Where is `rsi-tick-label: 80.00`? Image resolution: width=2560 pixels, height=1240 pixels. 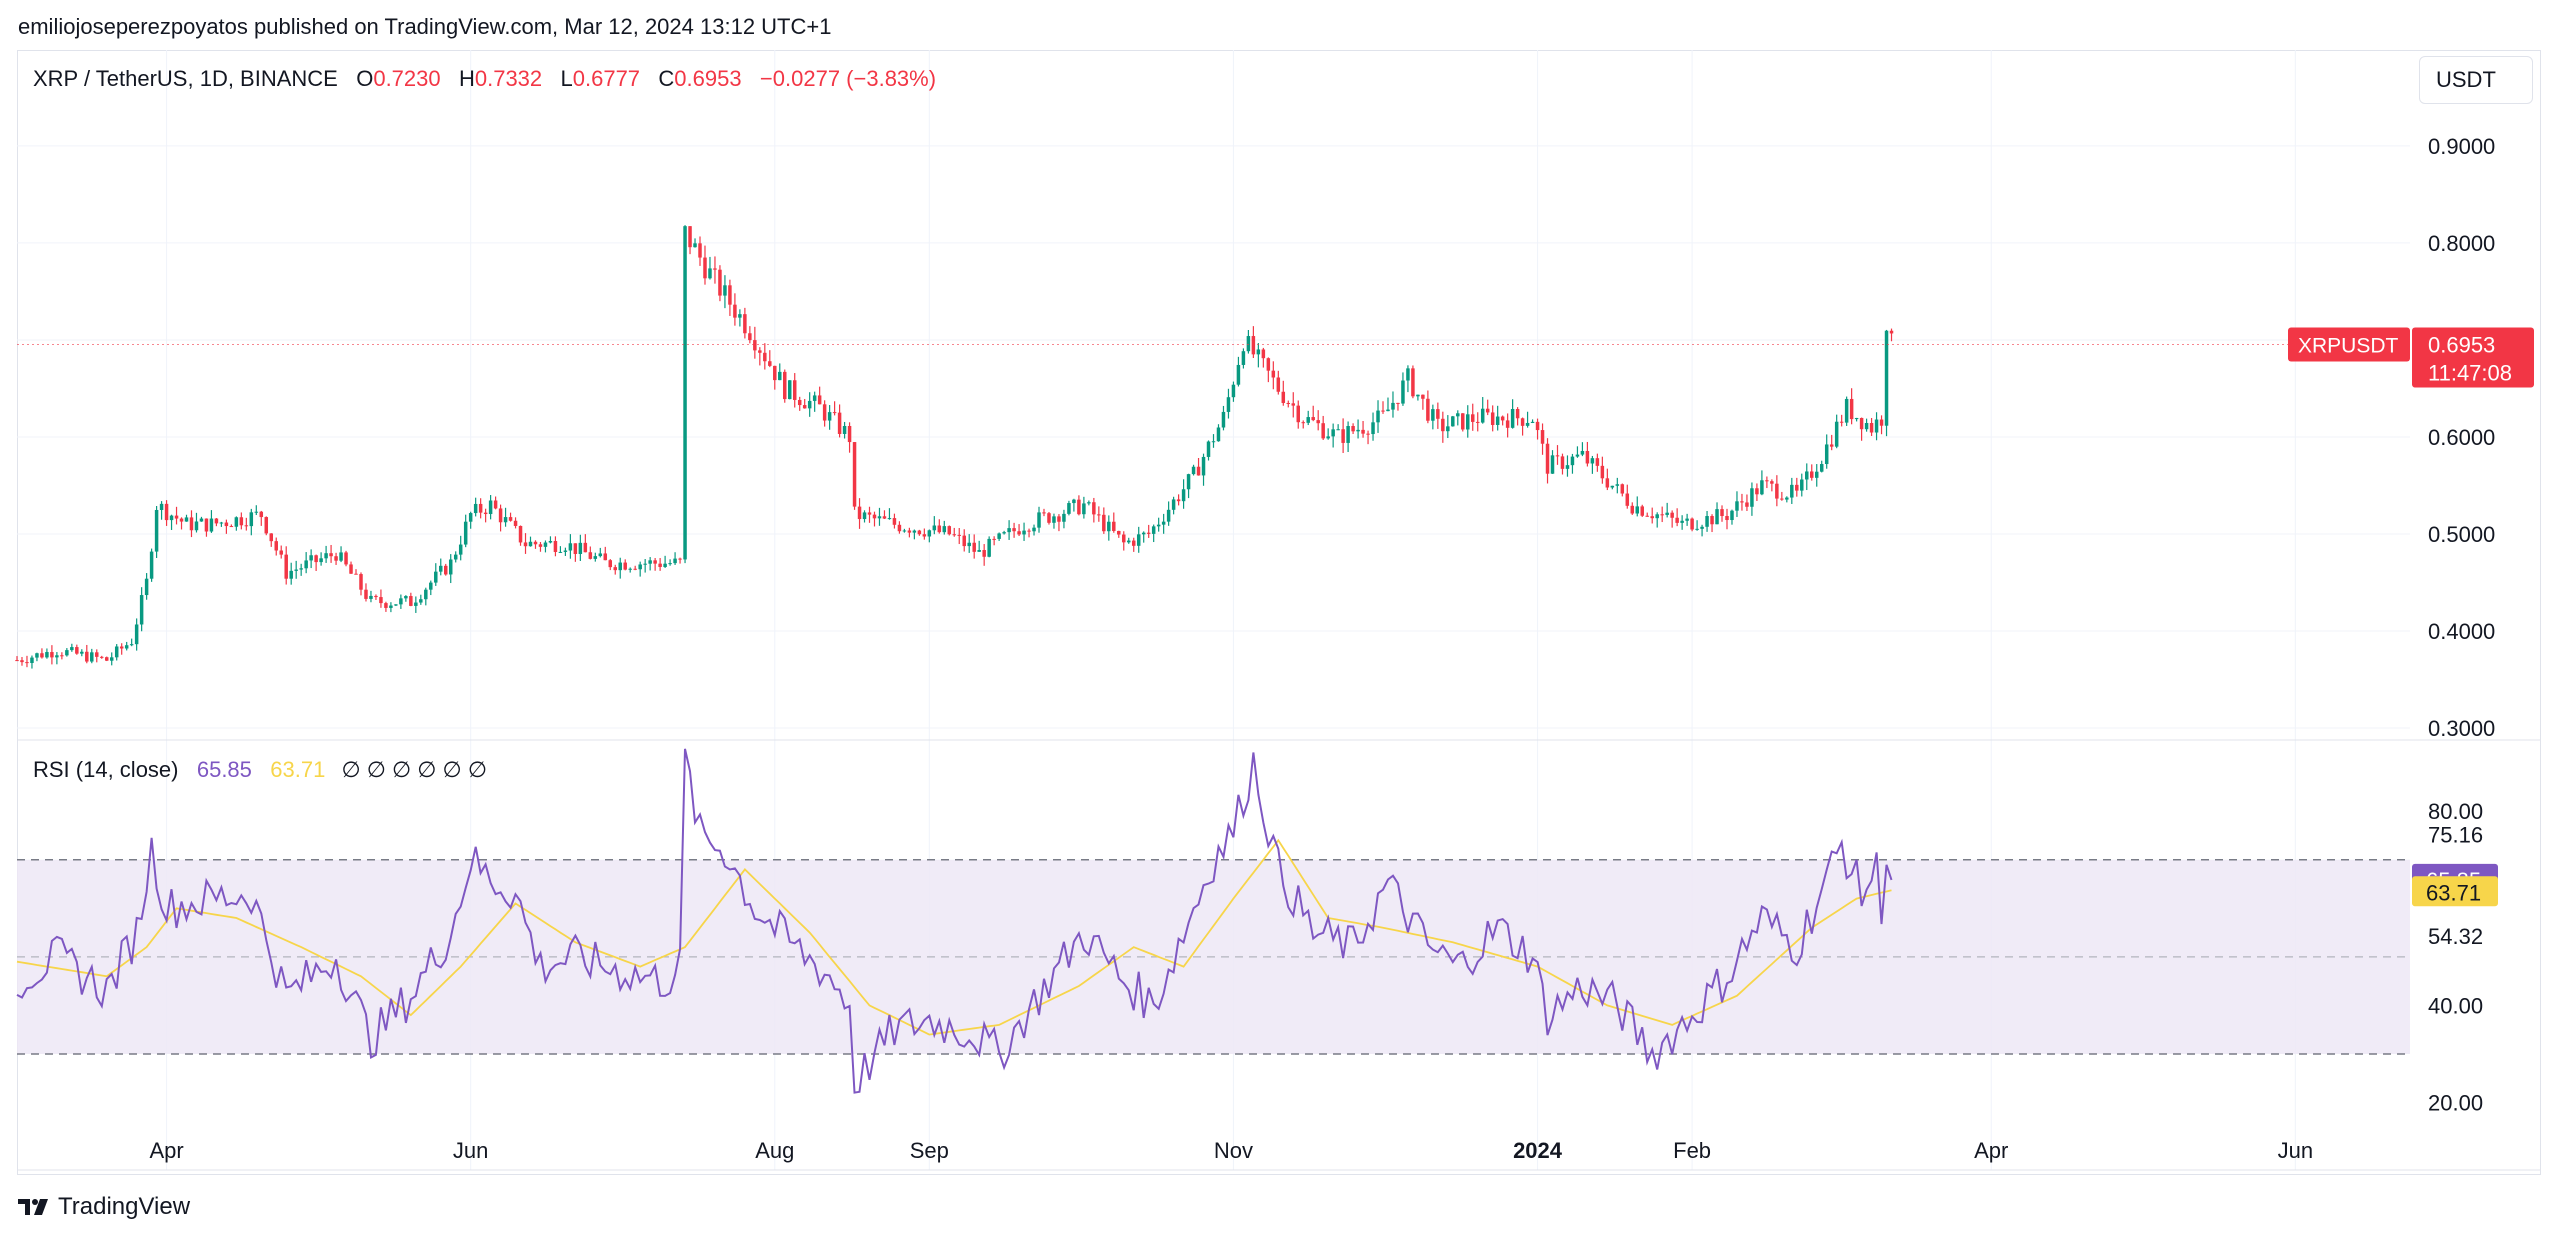
rsi-tick-label: 80.00 is located at coordinates (2455, 811).